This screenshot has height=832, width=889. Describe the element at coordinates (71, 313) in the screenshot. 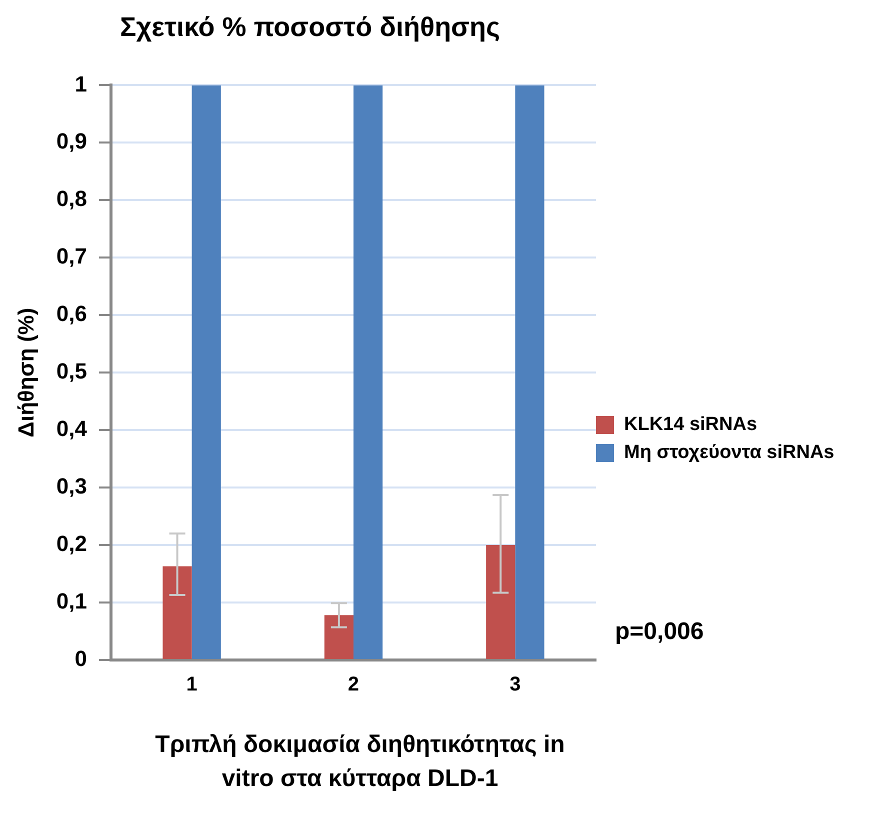

I see `y-tick-label: 0,6` at that location.